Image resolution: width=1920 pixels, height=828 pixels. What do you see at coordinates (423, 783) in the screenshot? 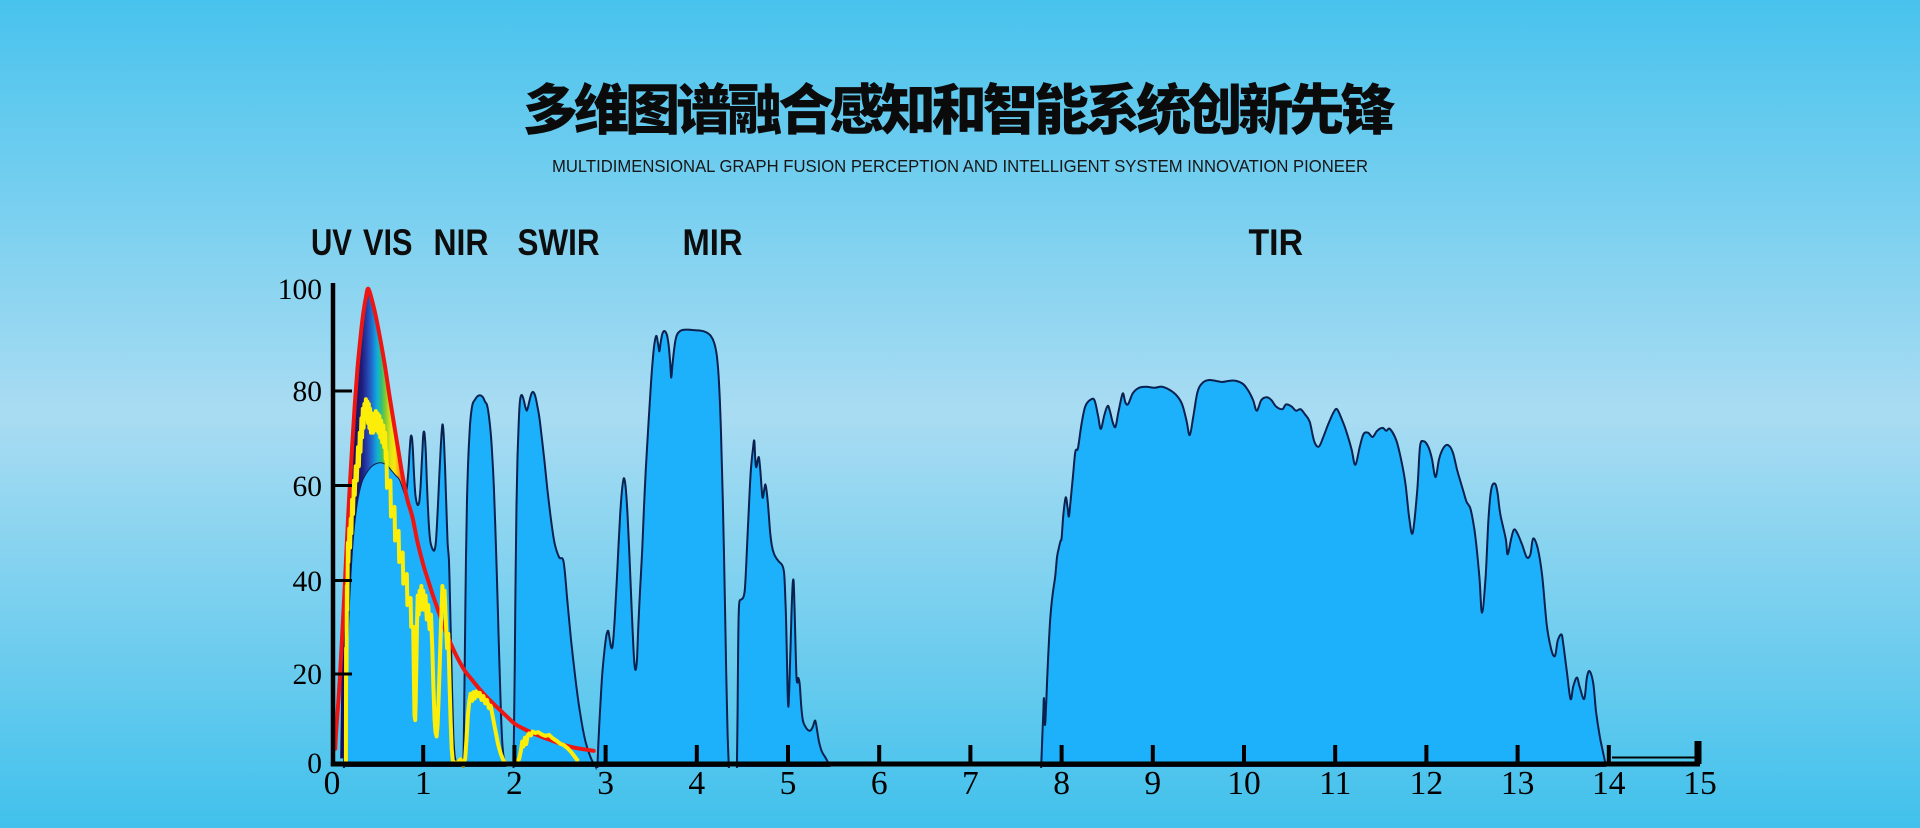
I see `svg-text: 1` at bounding box center [423, 783].